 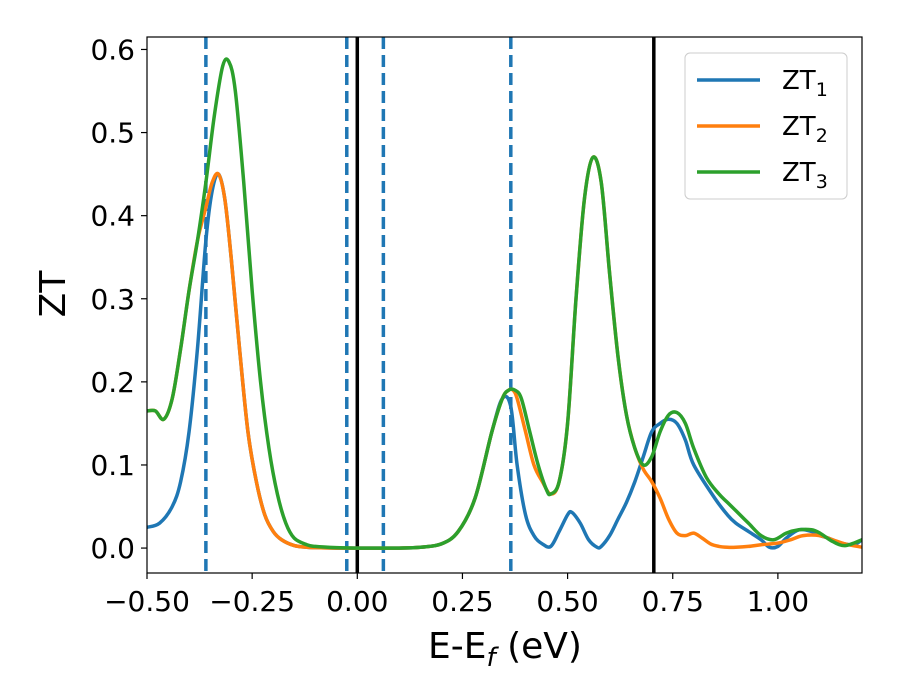 What do you see at coordinates (357, 601) in the screenshot?
I see `x-tick-label: 0.00` at bounding box center [357, 601].